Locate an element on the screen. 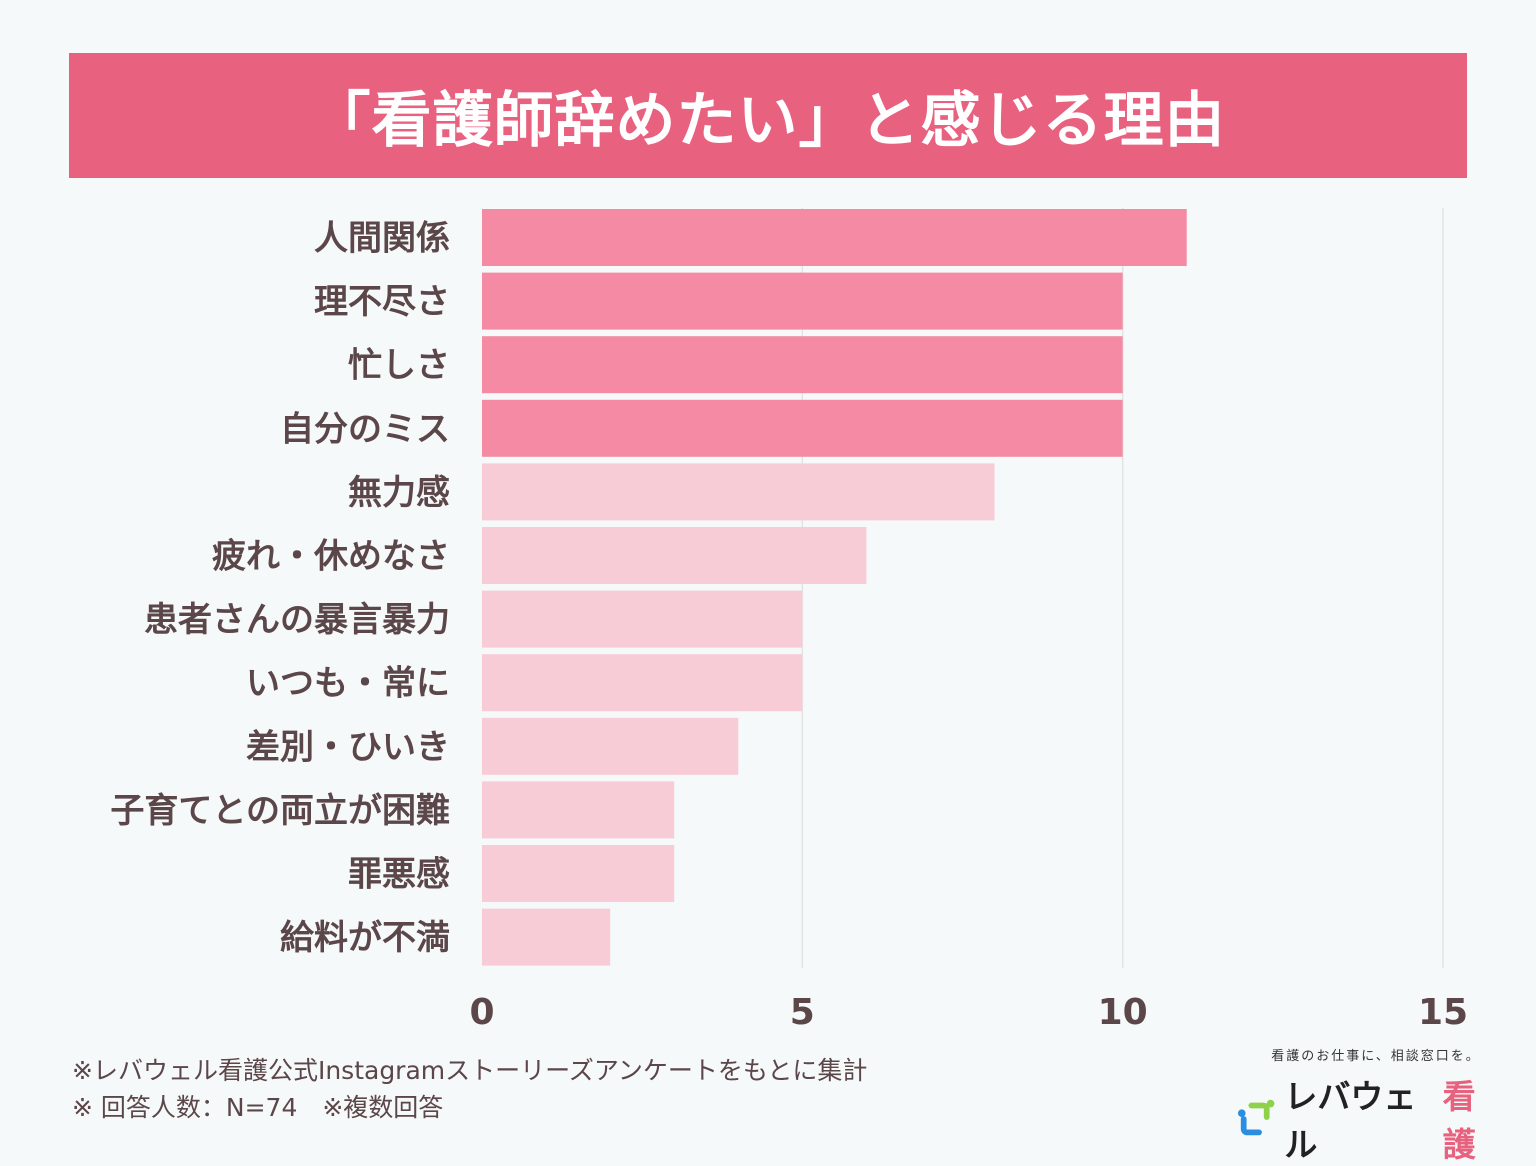 The width and height of the screenshot is (1536, 1166). category-label: 差別・ひいき is located at coordinates (348, 747).